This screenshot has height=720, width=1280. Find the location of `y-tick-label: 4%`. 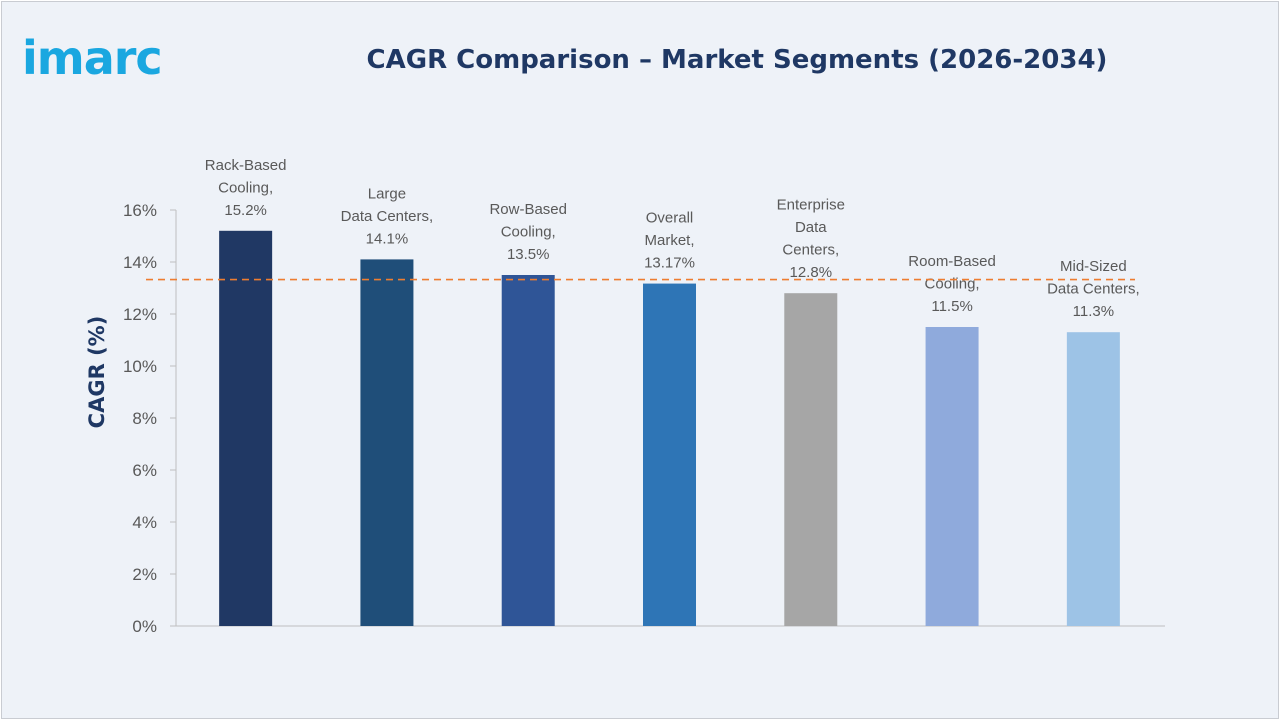

y-tick-label: 4% is located at coordinates (144, 522).